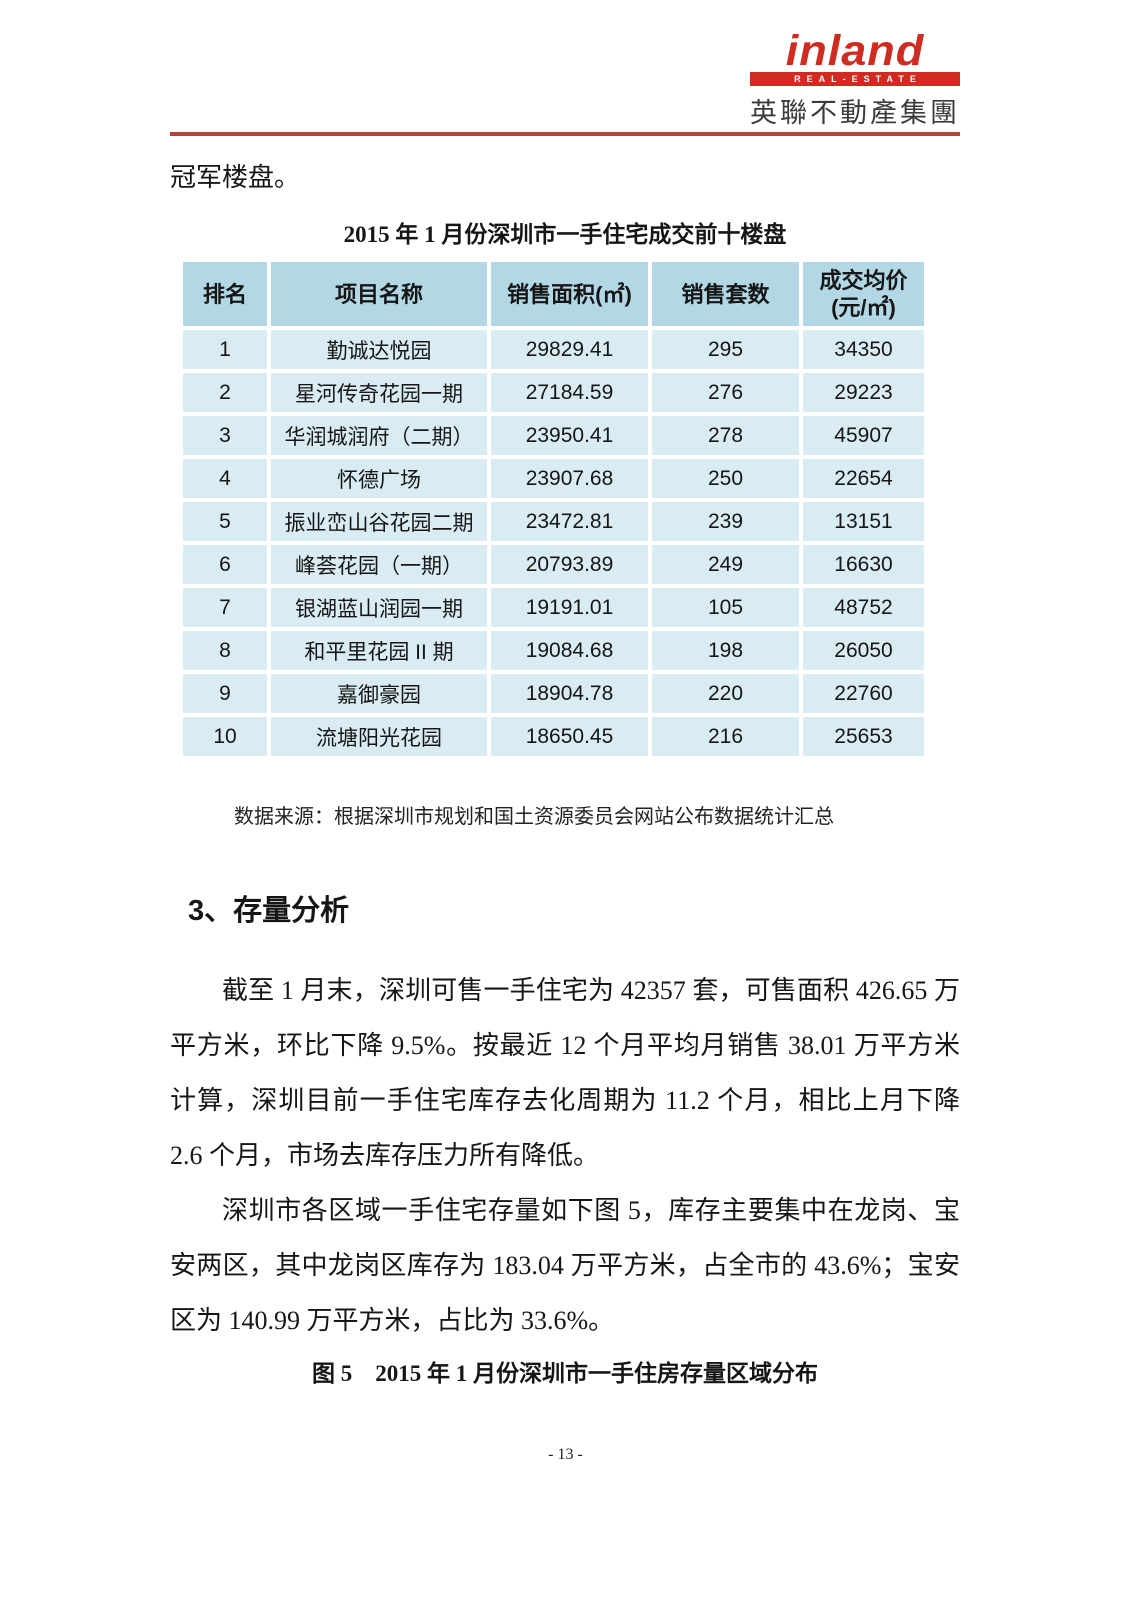  Describe the element at coordinates (725, 393) in the screenshot. I see `cell-units-sold: 276` at that location.